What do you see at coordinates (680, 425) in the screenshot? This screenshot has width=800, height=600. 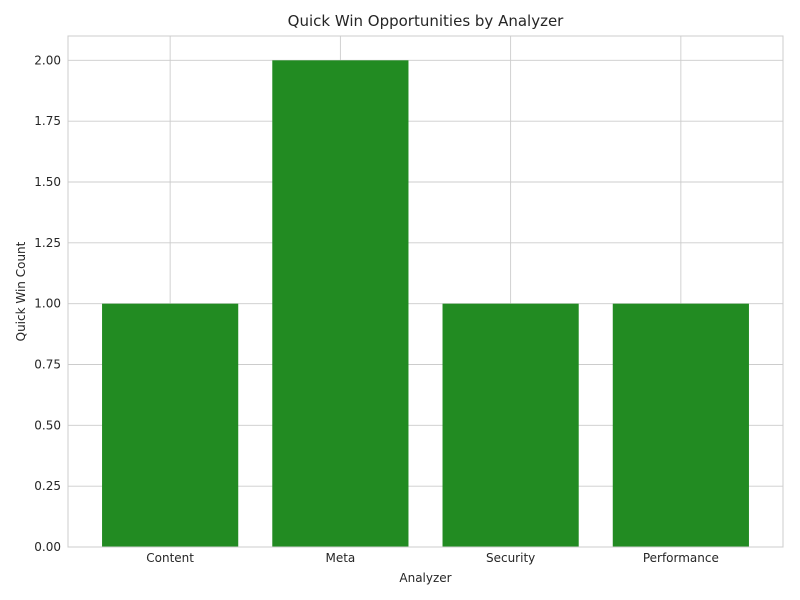 I see `bar-performance` at bounding box center [680, 425].